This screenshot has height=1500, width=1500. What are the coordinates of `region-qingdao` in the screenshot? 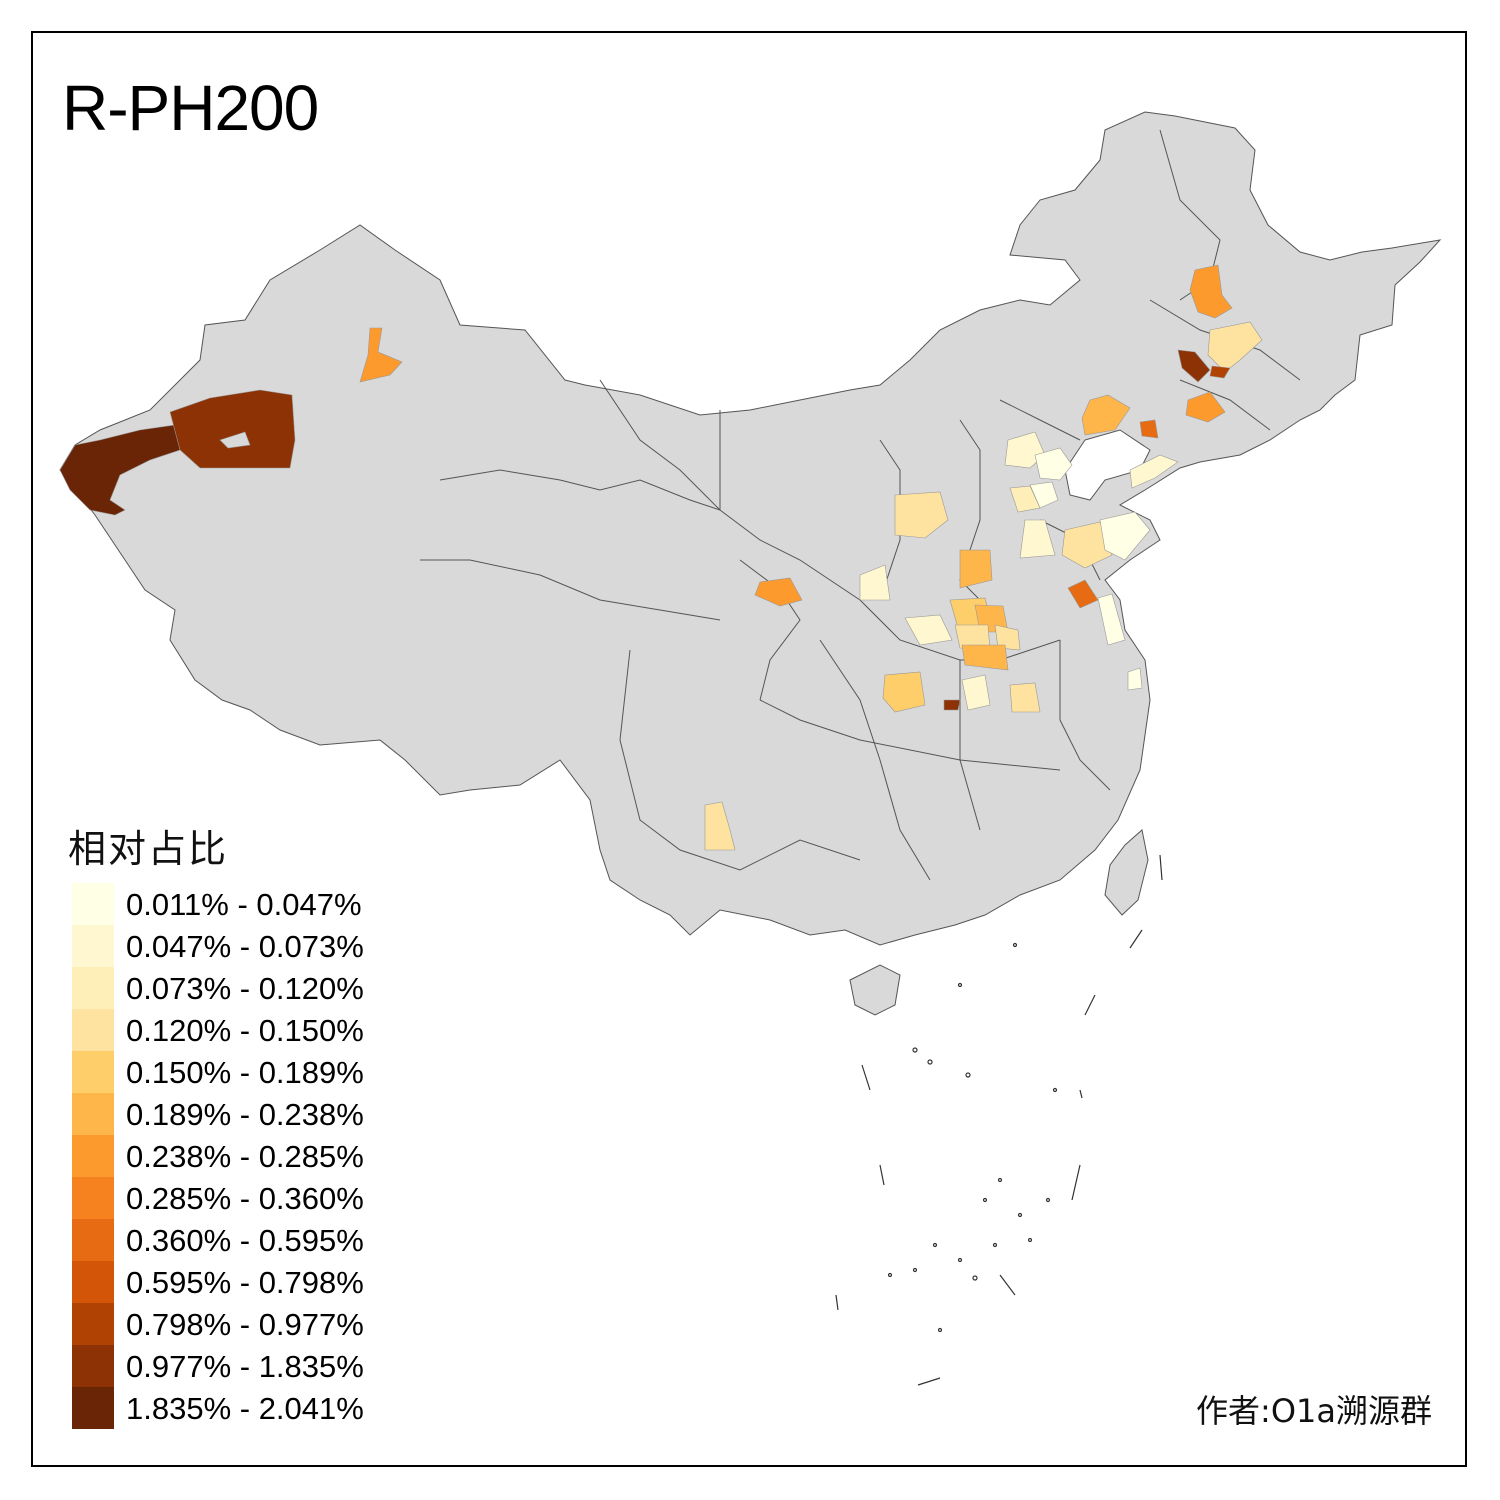 It's located at (1125, 536).